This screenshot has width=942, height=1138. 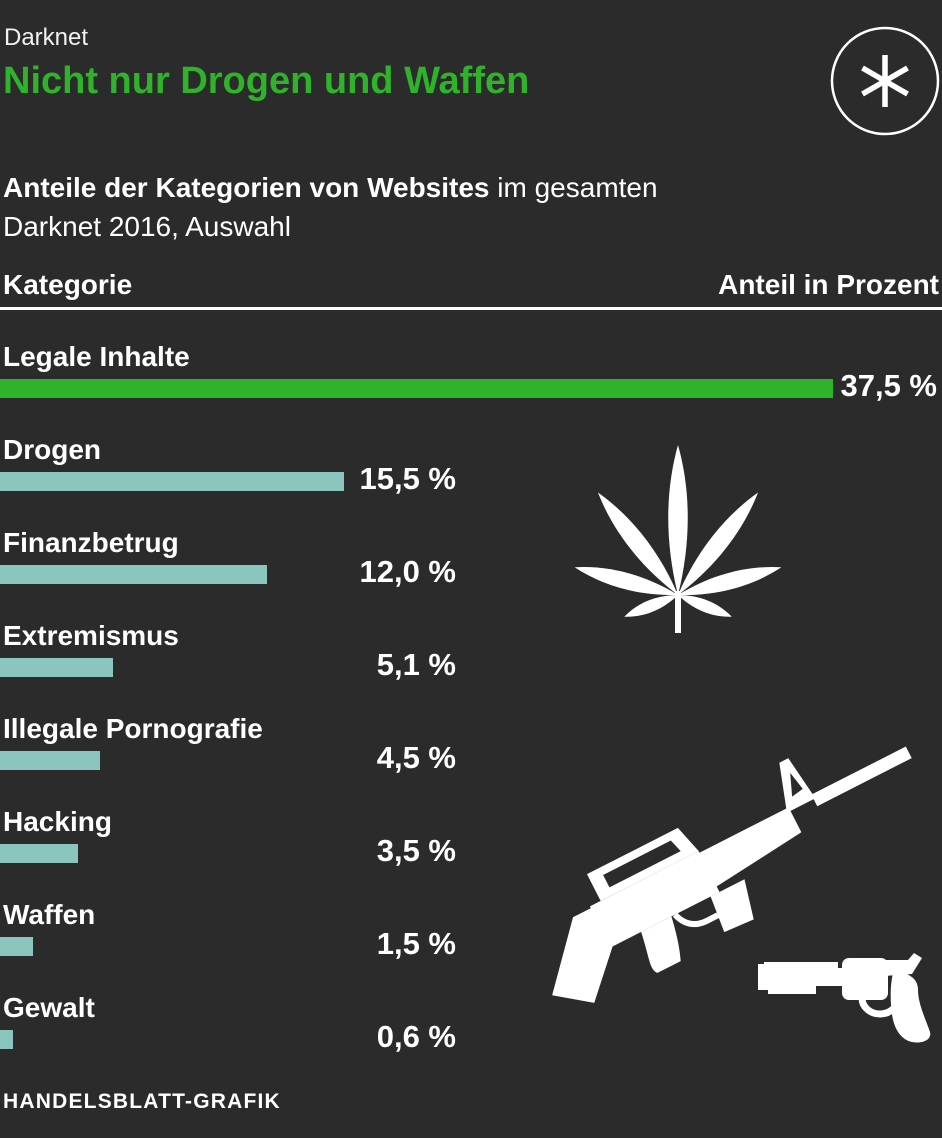 What do you see at coordinates (471, 666) in the screenshot?
I see `chart-row: Extremismus 5,1 %` at bounding box center [471, 666].